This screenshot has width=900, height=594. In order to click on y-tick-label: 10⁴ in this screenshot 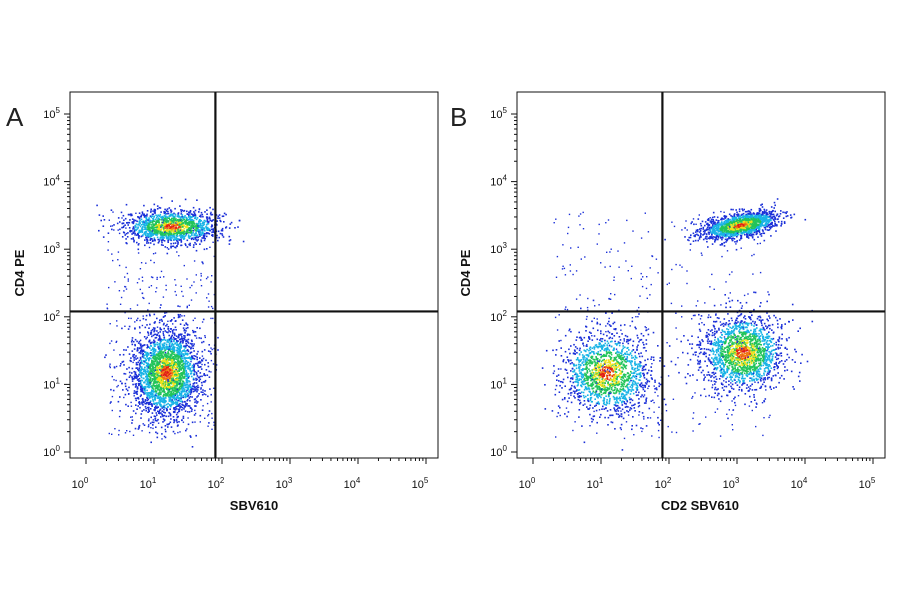, I will do `click(51, 181)`.